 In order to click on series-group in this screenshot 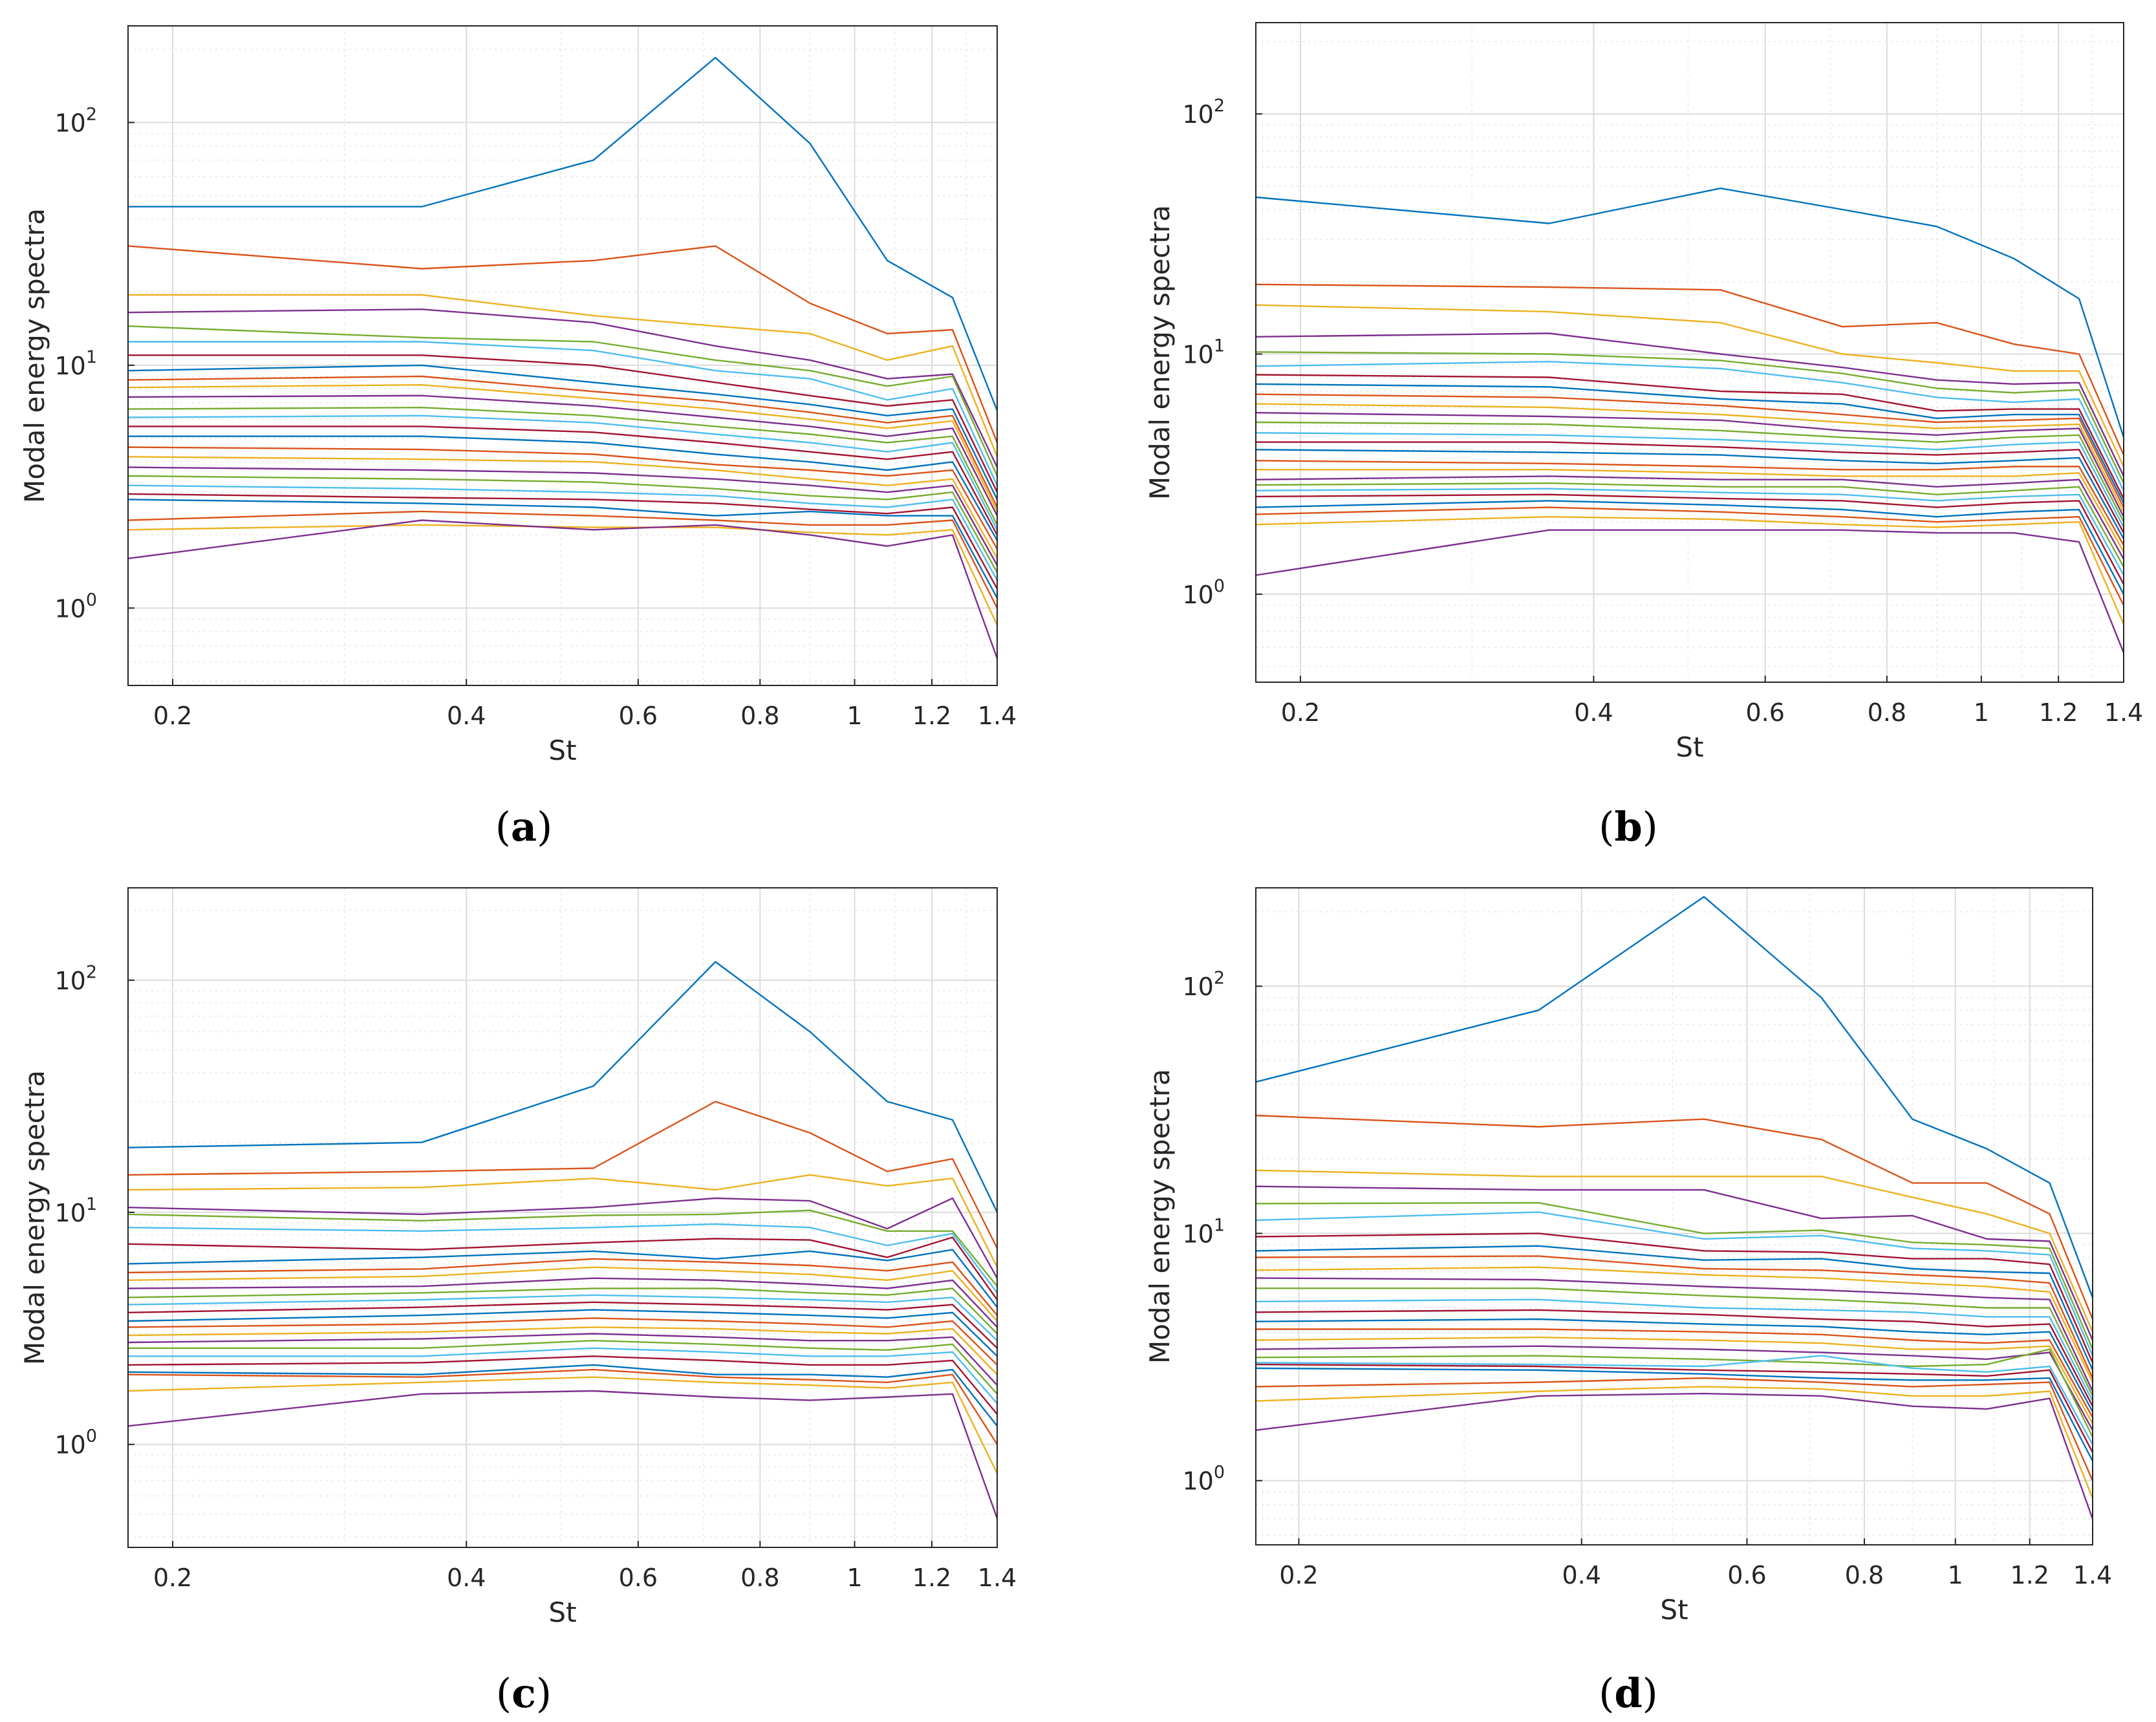, I will do `click(562, 357)`.